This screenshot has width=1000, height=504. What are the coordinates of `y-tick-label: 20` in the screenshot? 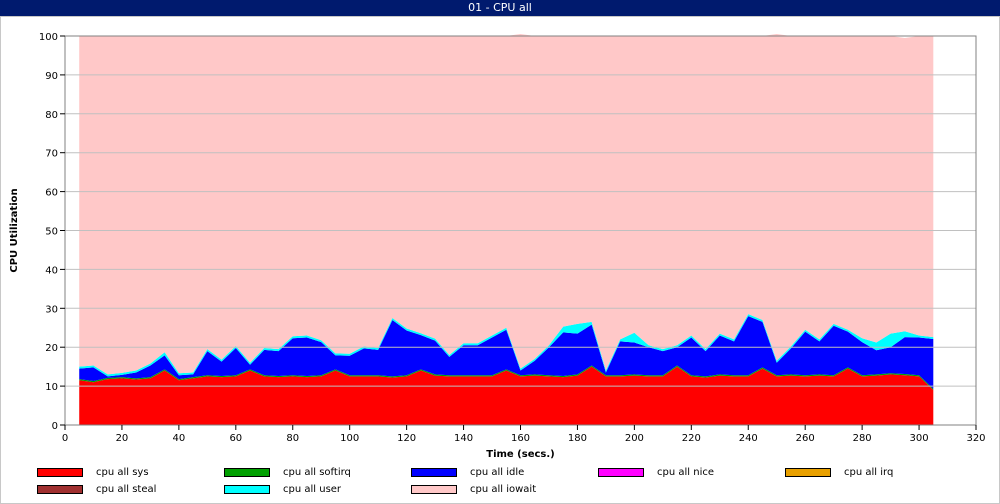 It's located at (51, 348).